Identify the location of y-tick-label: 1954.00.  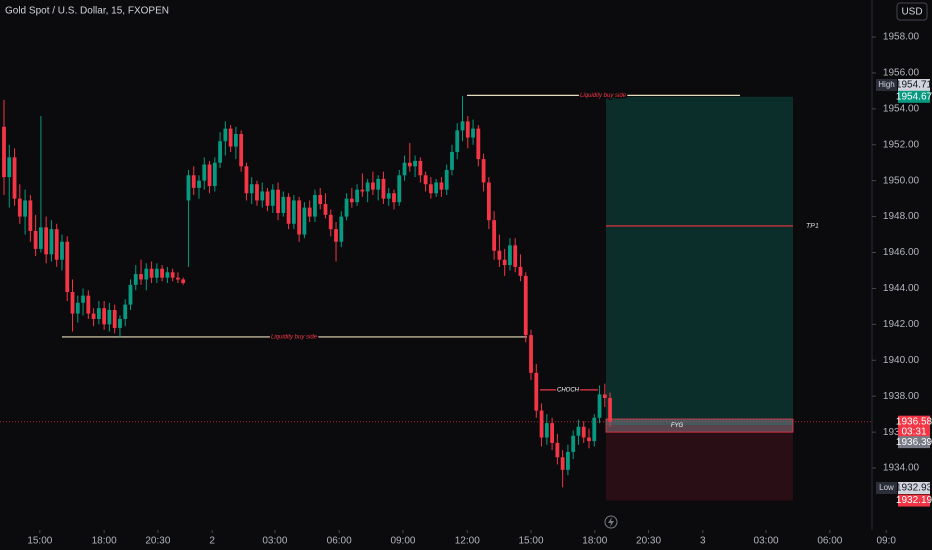
(901, 108).